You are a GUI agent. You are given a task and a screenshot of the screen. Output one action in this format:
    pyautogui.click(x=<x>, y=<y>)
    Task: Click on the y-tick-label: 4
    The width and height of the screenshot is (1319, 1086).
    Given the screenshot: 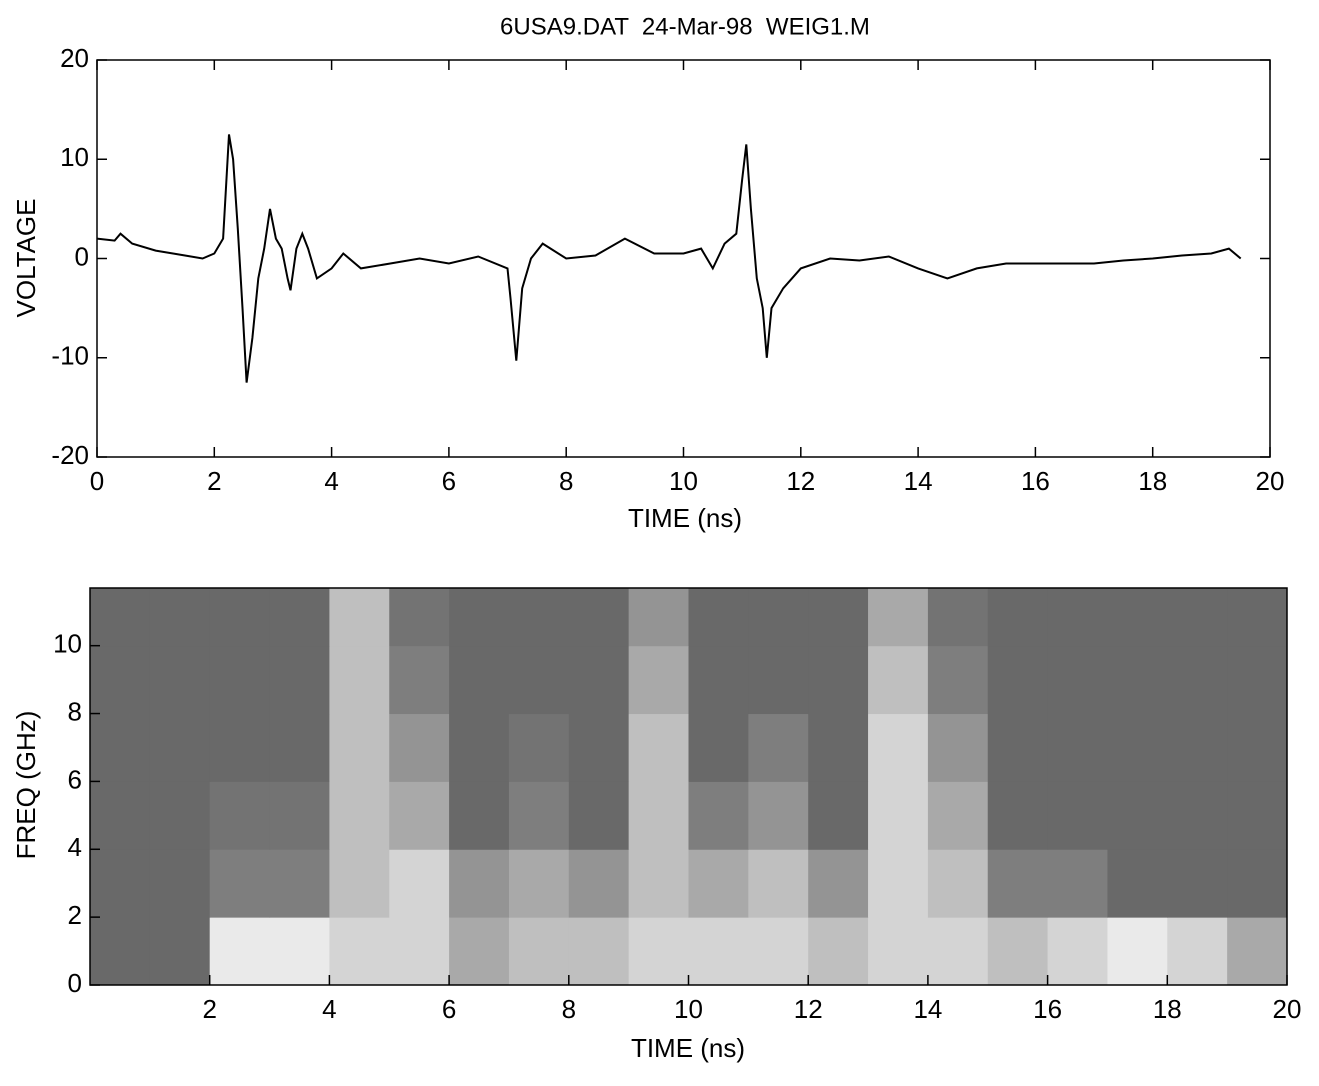 What is the action you would take?
    pyautogui.click(x=75, y=847)
    